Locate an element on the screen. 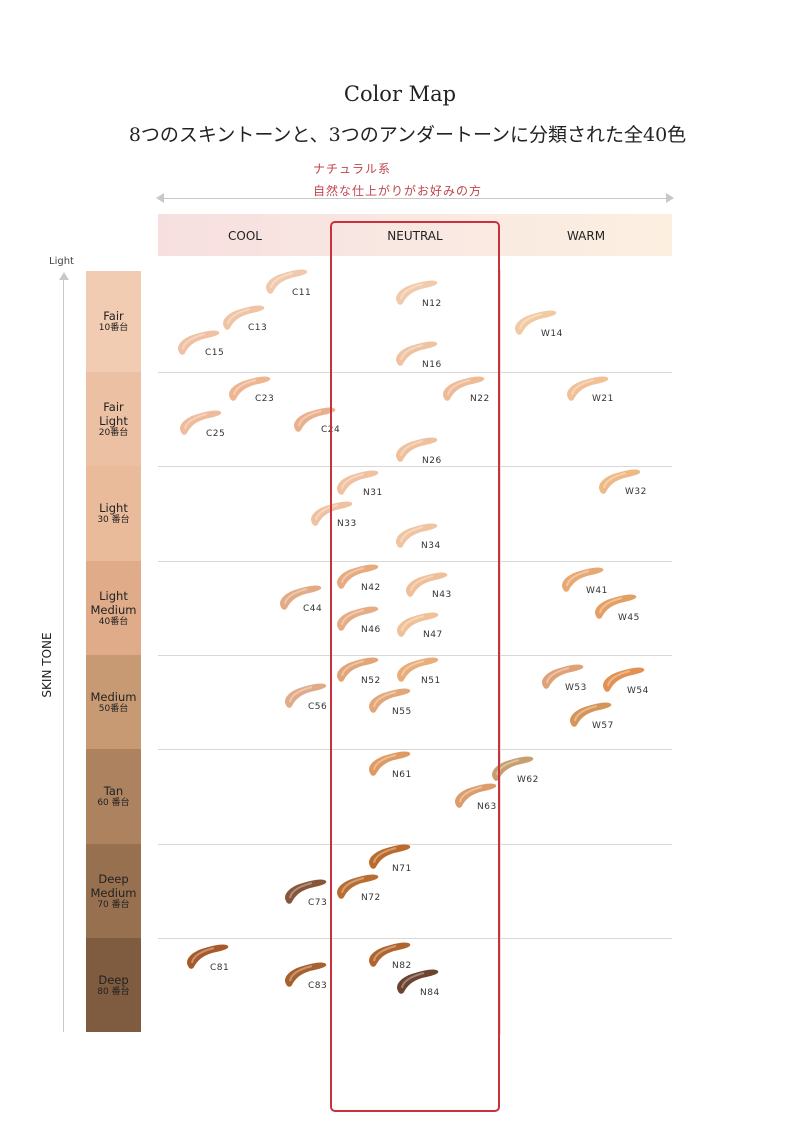  shade-code-label: W41 is located at coordinates (597, 591).